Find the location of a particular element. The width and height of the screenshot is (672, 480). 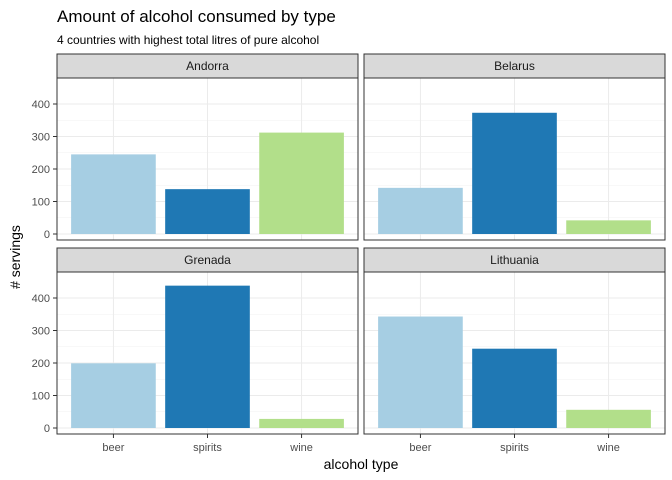

bar-lithuania-spirits is located at coordinates (514, 388).